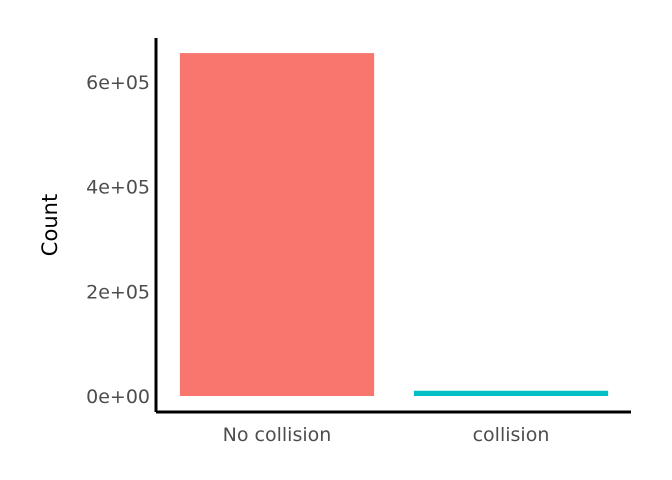 The height and width of the screenshot is (480, 672). What do you see at coordinates (50, 225) in the screenshot?
I see `y-axis-title: Count` at bounding box center [50, 225].